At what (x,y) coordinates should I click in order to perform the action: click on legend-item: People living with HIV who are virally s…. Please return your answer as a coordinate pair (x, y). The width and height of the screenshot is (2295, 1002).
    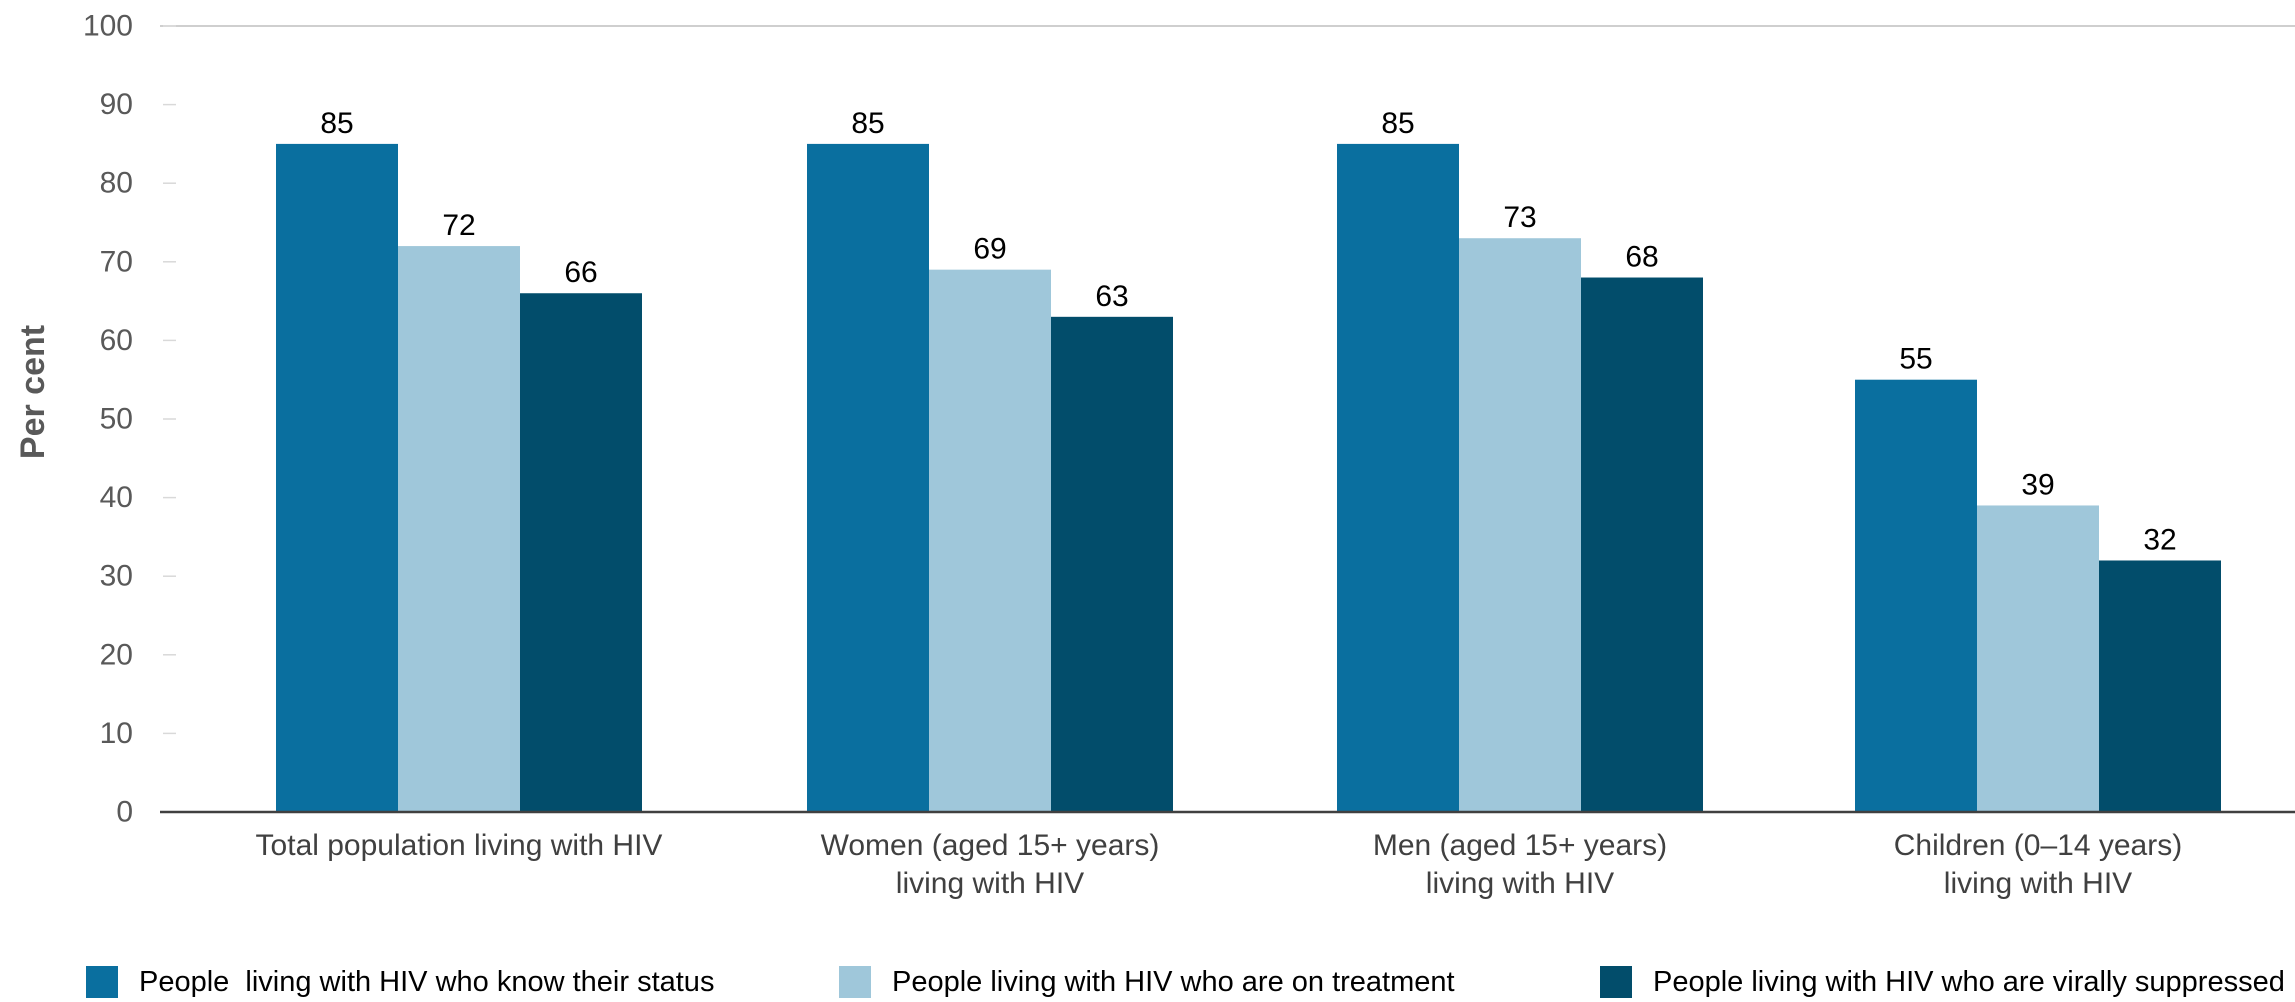
    Looking at the image, I should click on (1942, 982).